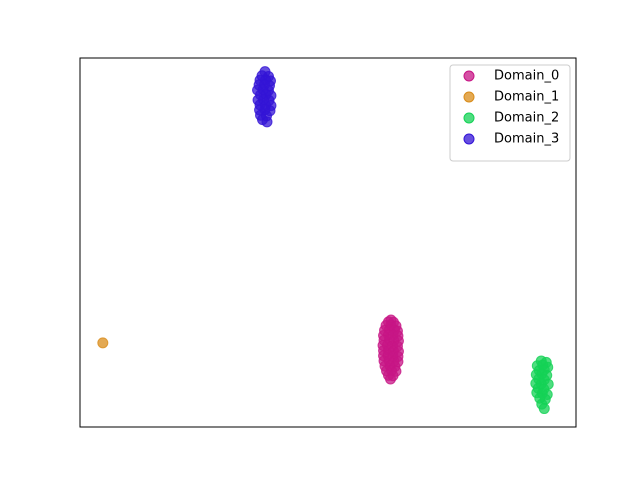 The height and width of the screenshot is (480, 640). I want to click on legend-label: Domain_3, so click(526, 139).